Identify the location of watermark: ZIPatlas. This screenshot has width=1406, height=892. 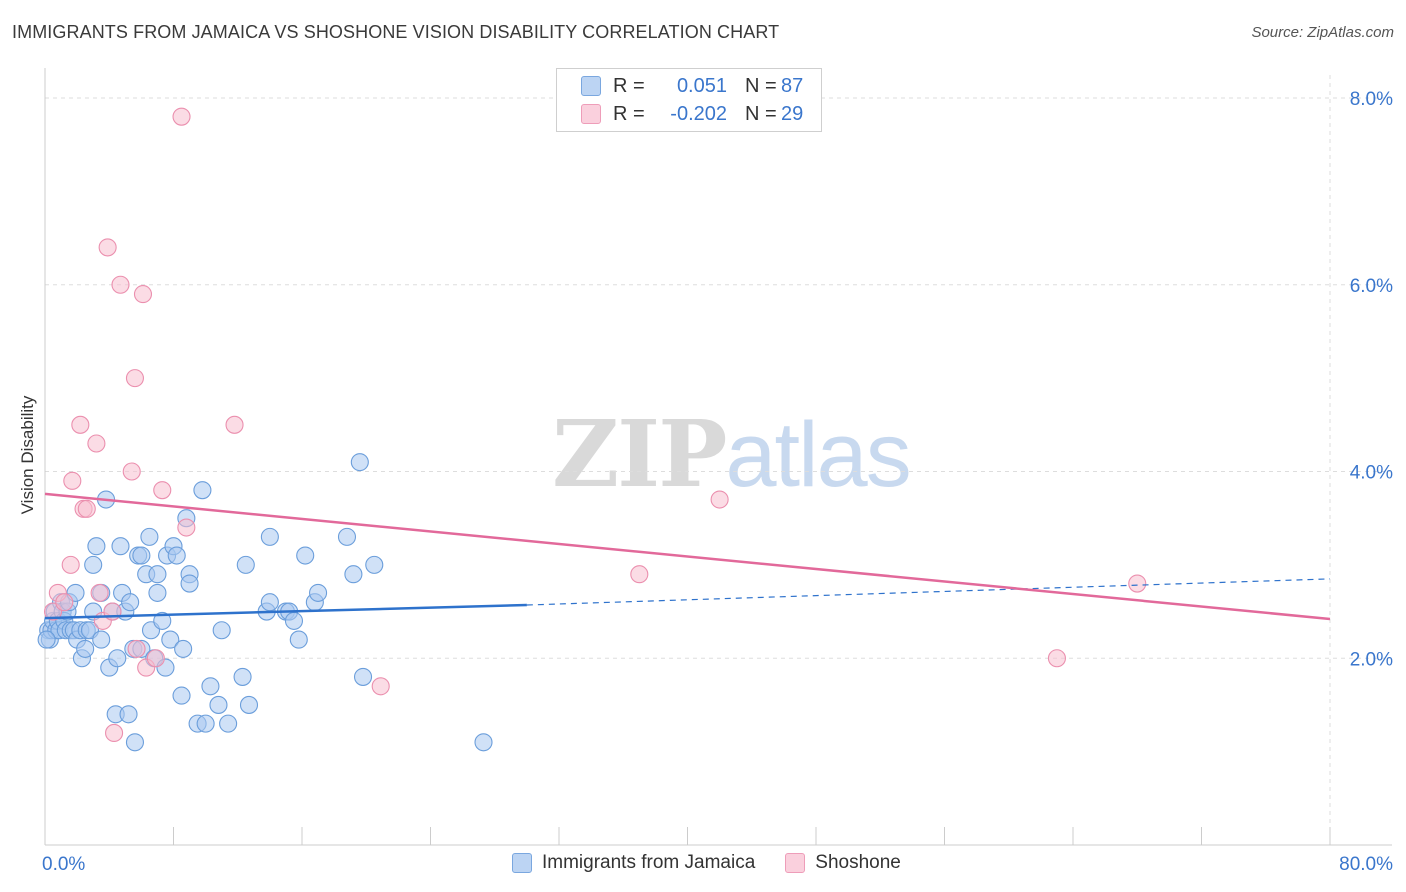
(732, 454).